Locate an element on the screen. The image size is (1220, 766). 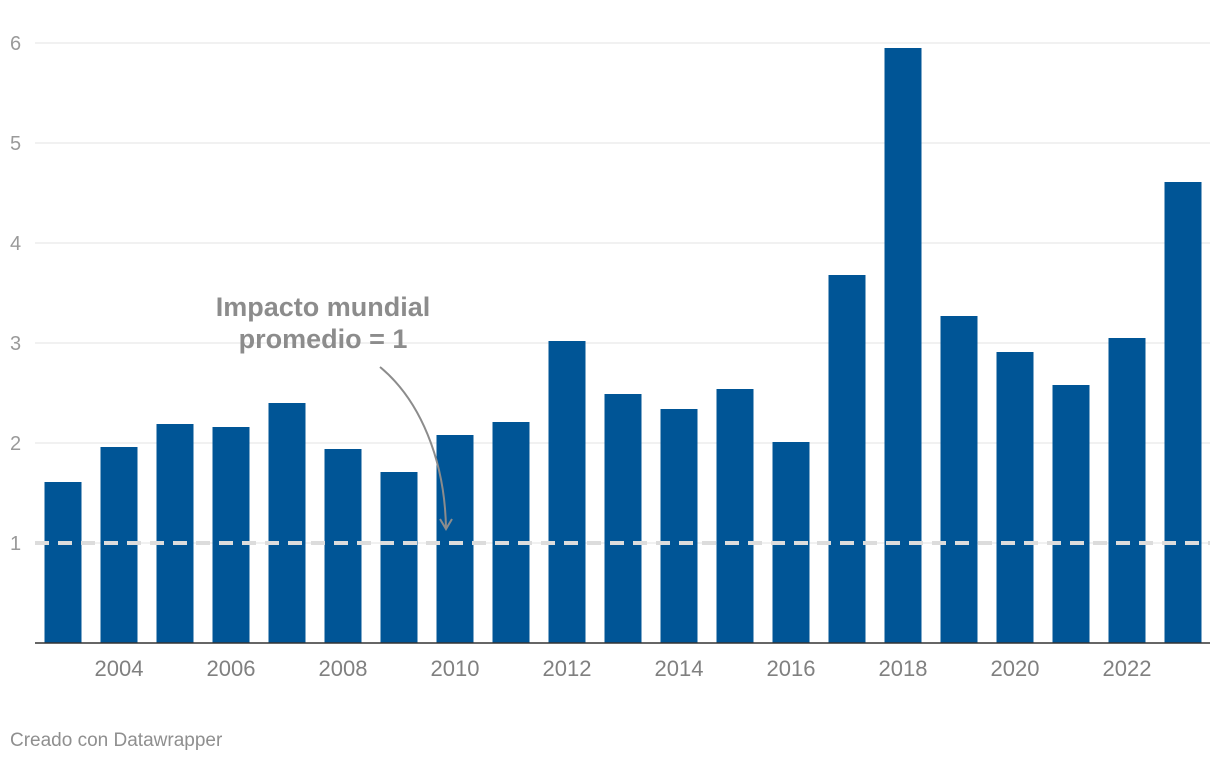
bar-2021 is located at coordinates (1071, 514).